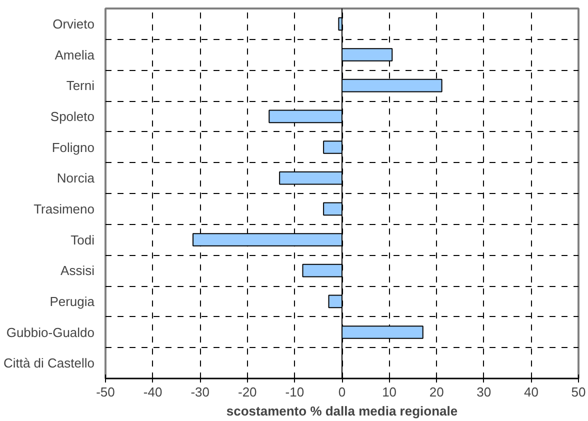 The image size is (588, 421). What do you see at coordinates (578, 392) in the screenshot?
I see `x-tick-label: 50` at bounding box center [578, 392].